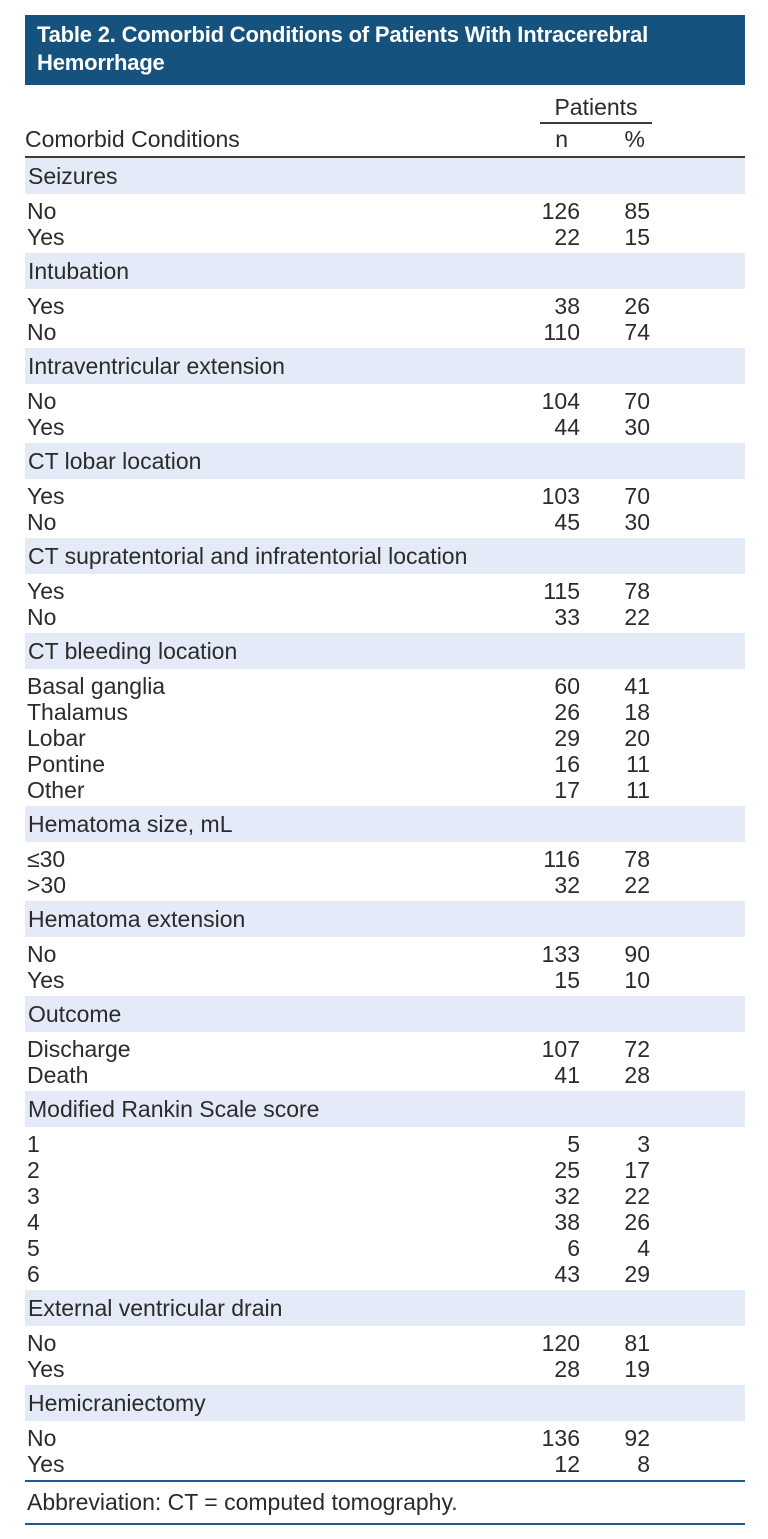 This screenshot has width=768, height=1539. What do you see at coordinates (560, 1049) in the screenshot?
I see `row-n-value: 107` at bounding box center [560, 1049].